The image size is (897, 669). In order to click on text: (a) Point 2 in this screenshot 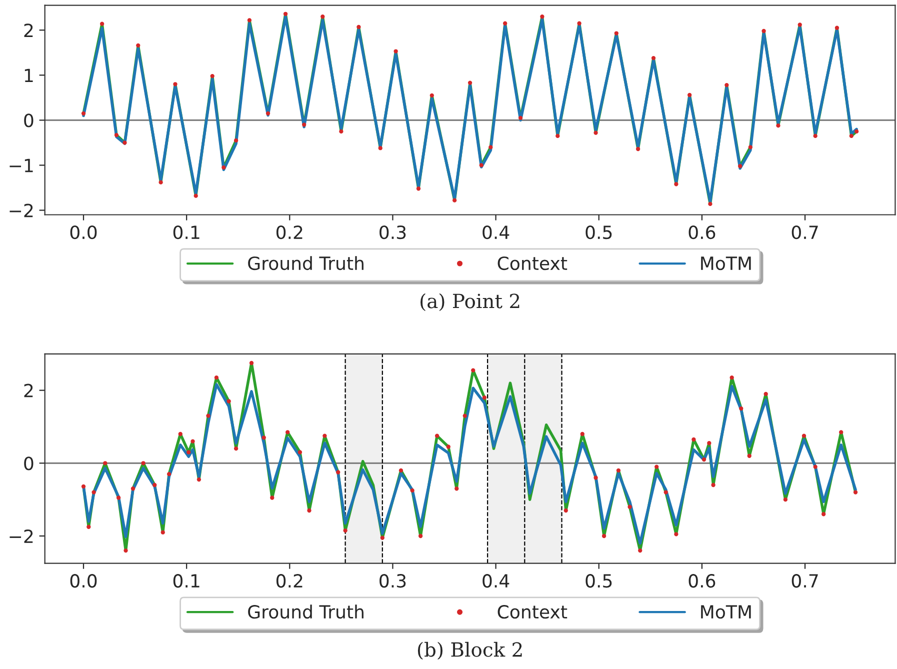, I will do `click(470, 302)`.